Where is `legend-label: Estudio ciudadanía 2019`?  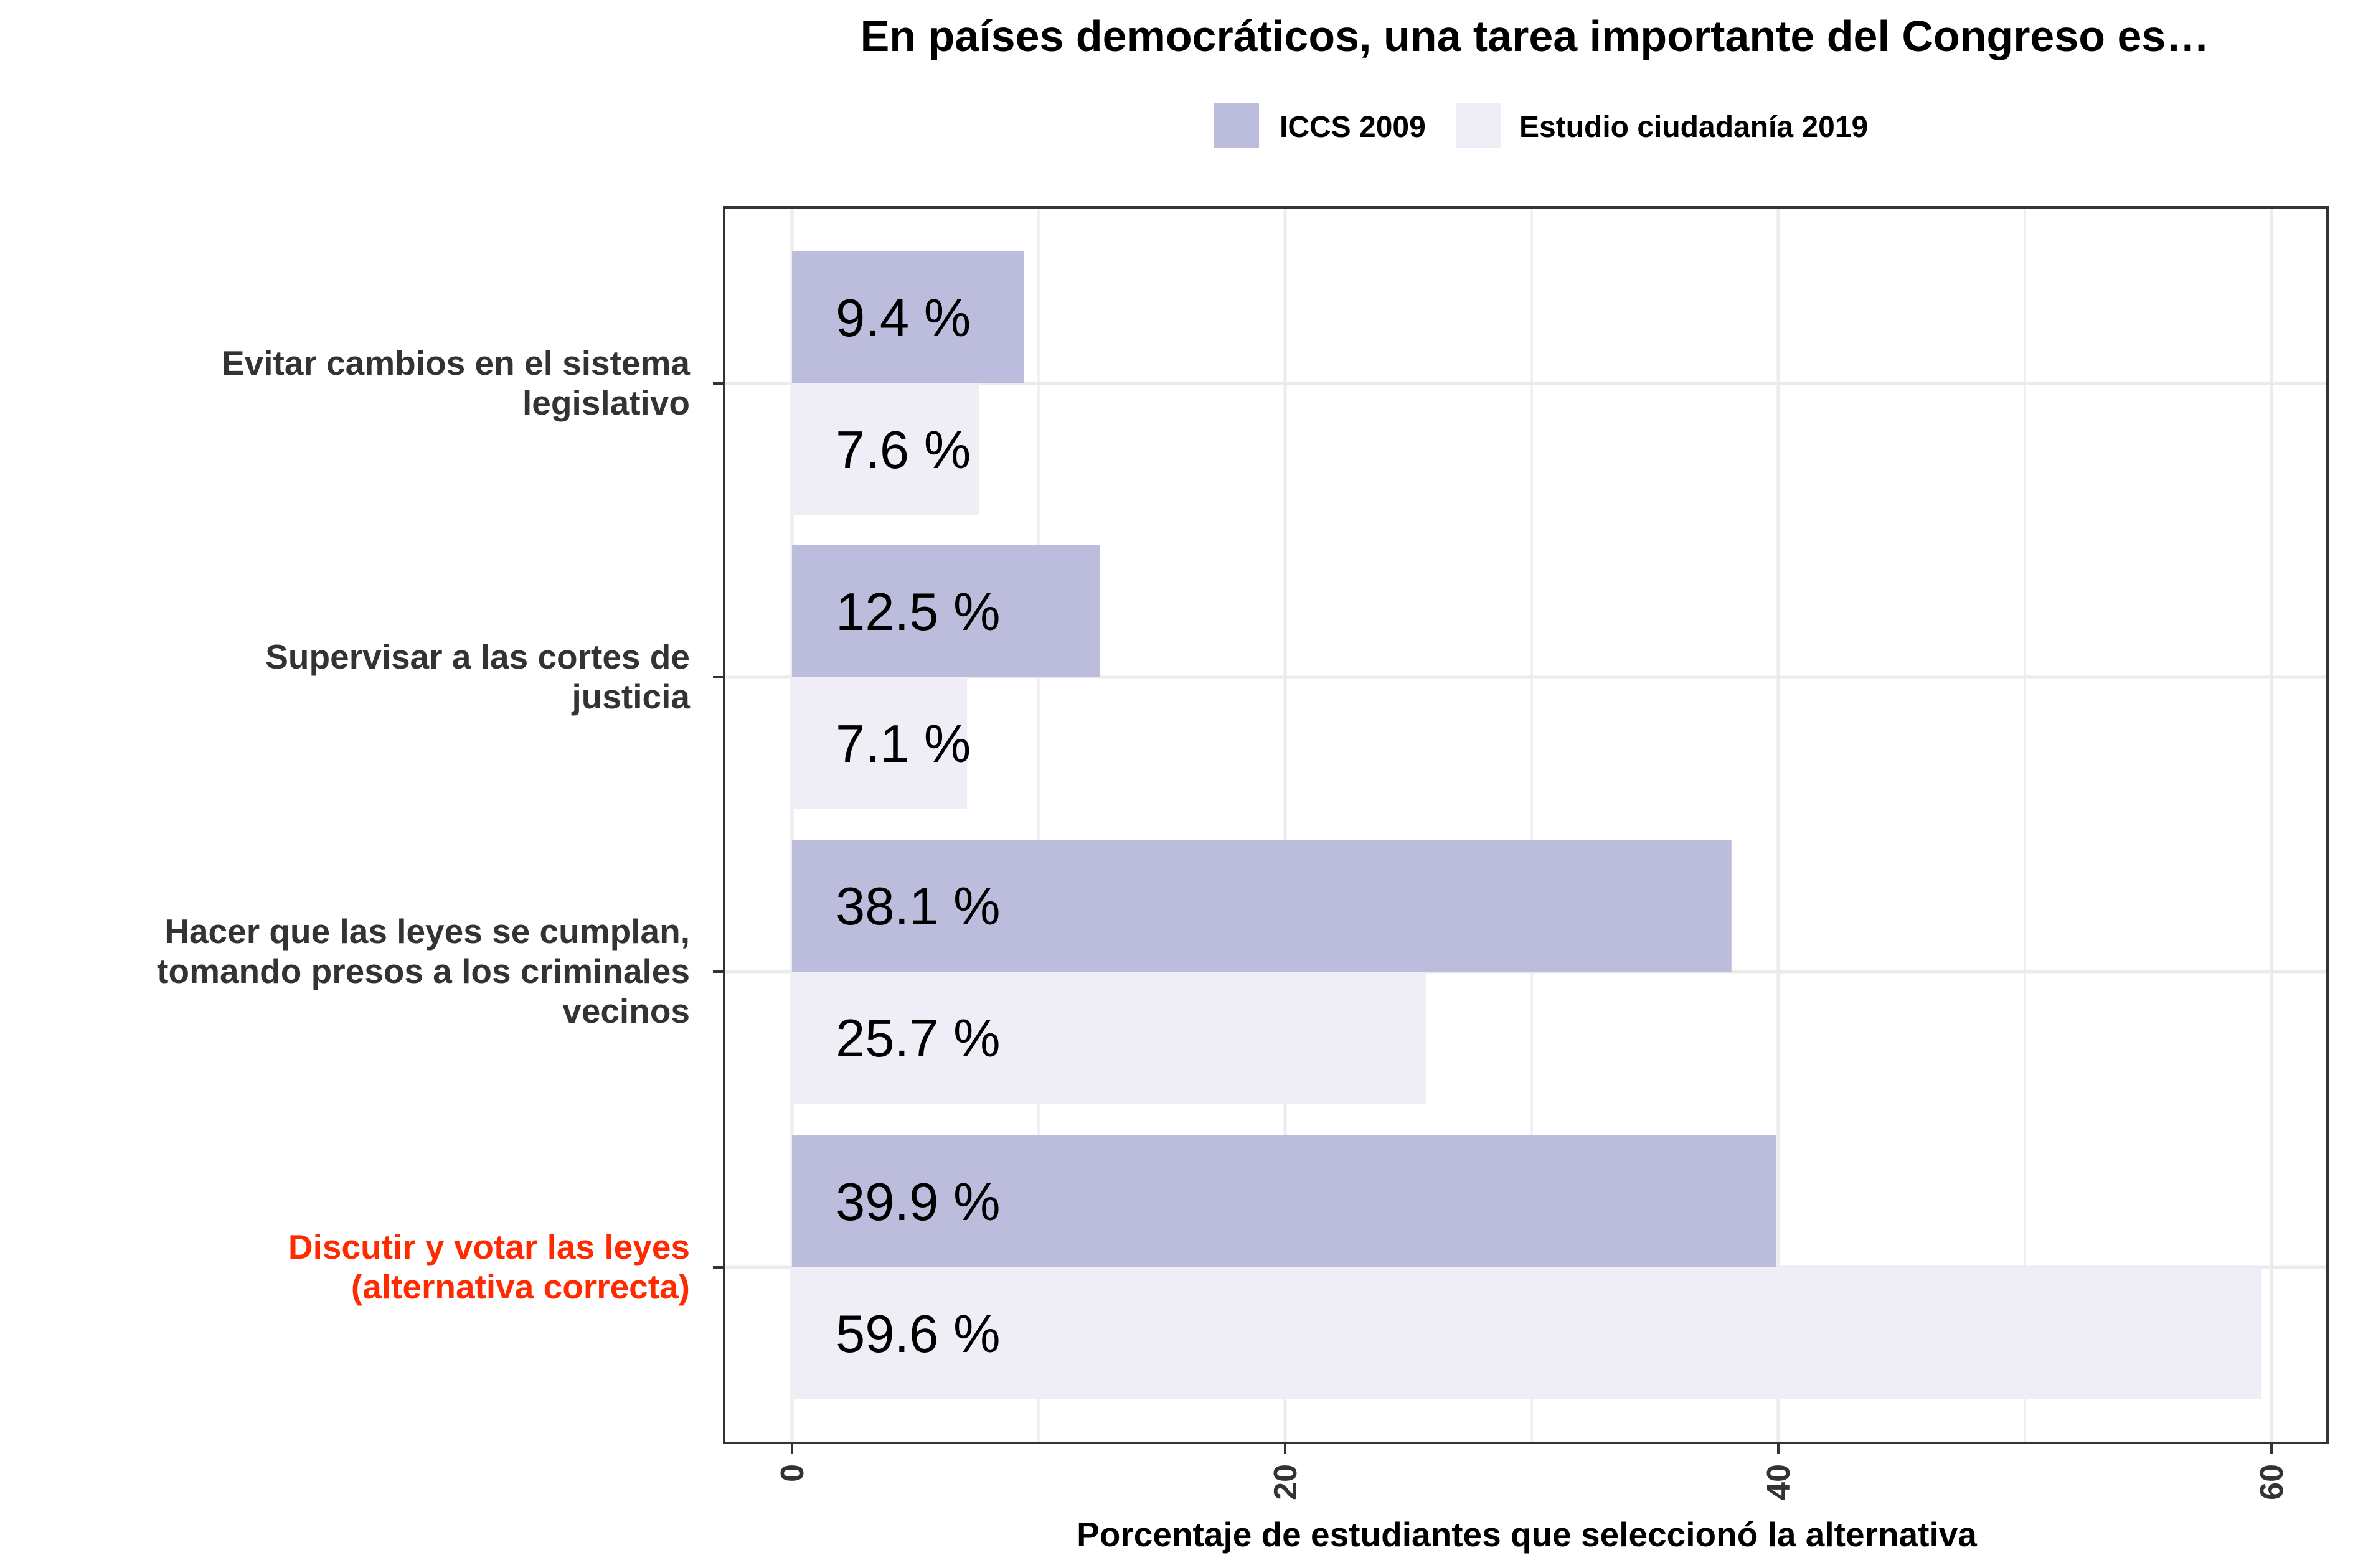 legend-label: Estudio ciudadanía 2019 is located at coordinates (1693, 127).